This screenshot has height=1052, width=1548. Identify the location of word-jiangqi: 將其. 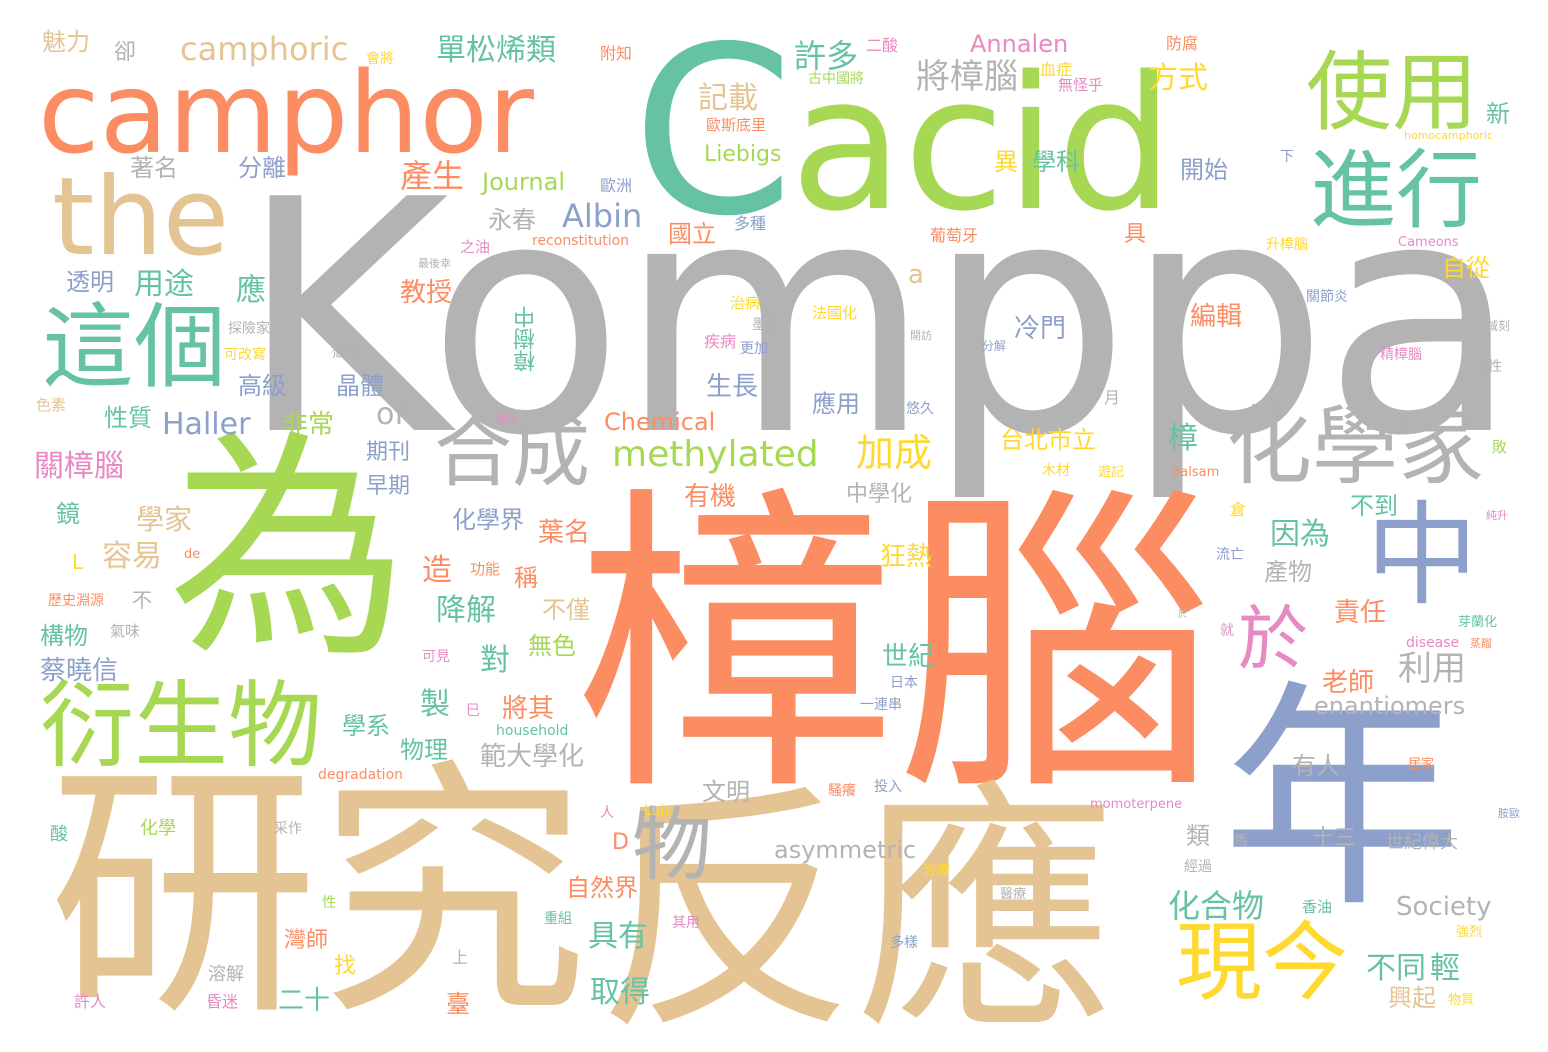
(528, 709).